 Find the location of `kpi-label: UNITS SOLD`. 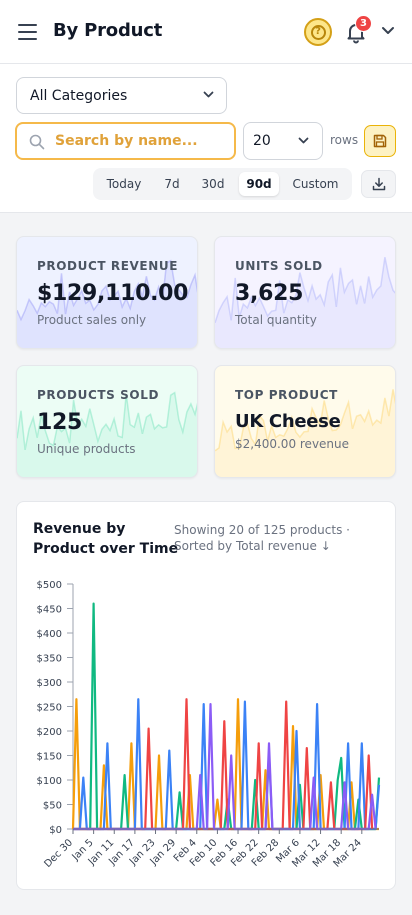

kpi-label: UNITS SOLD is located at coordinates (279, 266).